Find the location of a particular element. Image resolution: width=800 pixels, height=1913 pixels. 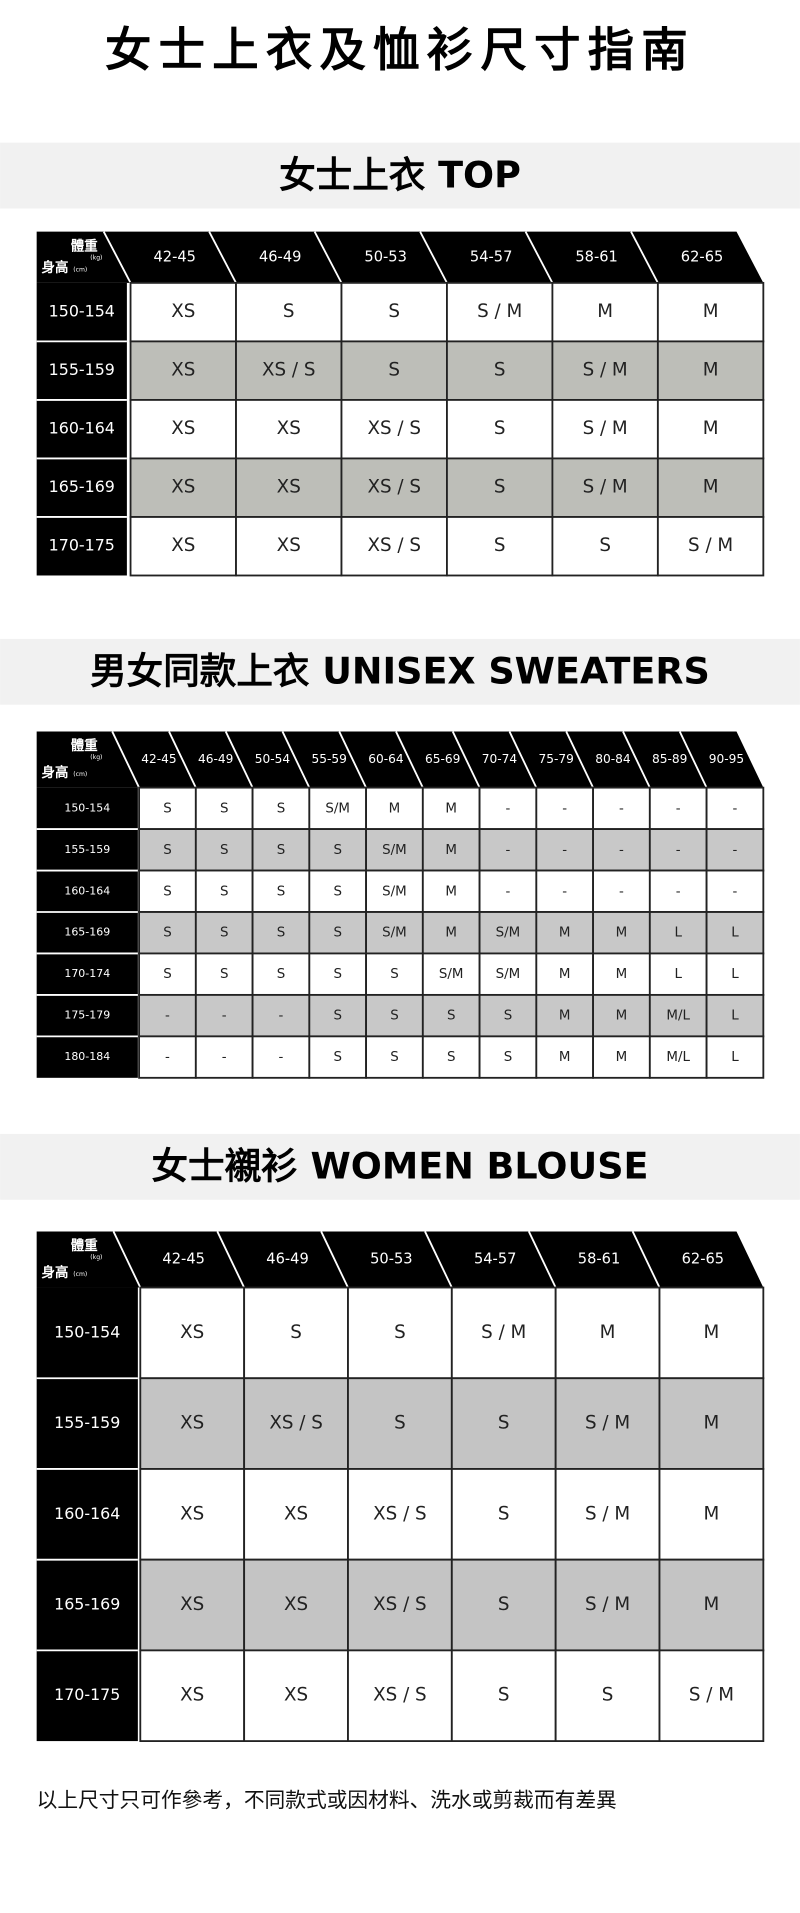

row-label: 175-179 is located at coordinates (87, 1015).